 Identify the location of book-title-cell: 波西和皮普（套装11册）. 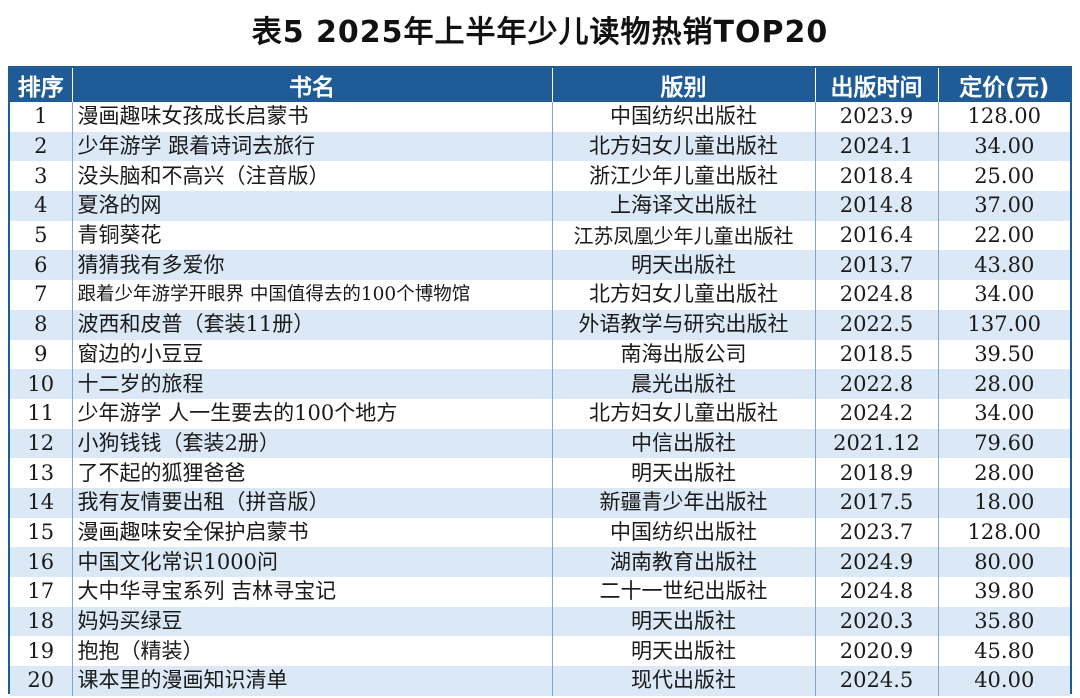
(311, 324).